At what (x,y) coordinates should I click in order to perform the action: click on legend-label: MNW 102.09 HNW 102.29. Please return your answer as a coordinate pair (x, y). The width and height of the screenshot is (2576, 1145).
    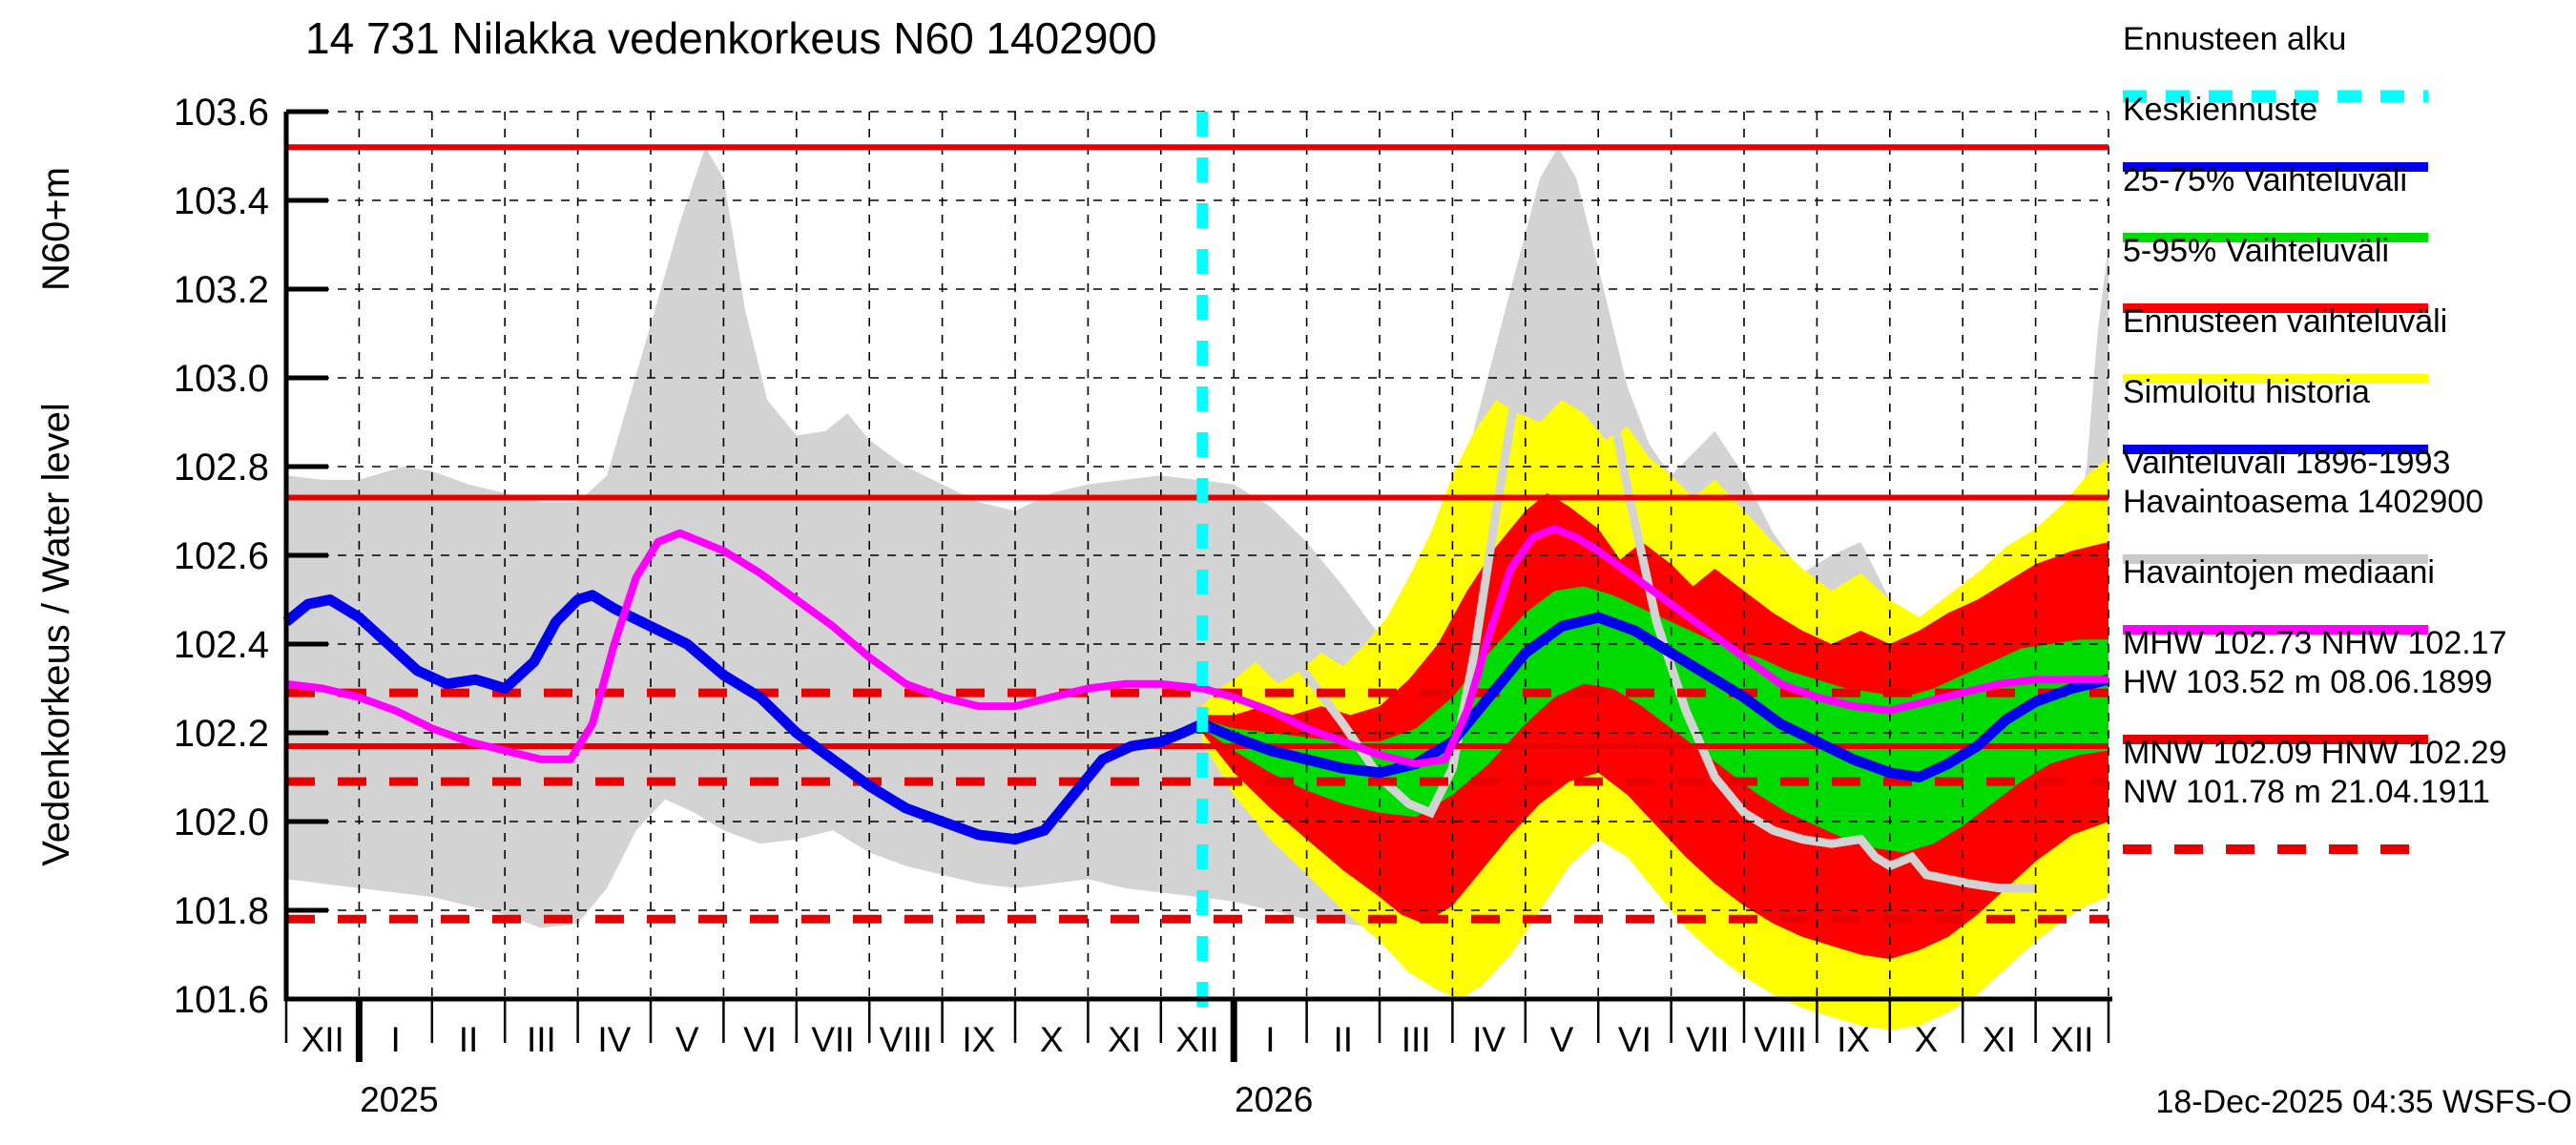
    Looking at the image, I should click on (2315, 753).